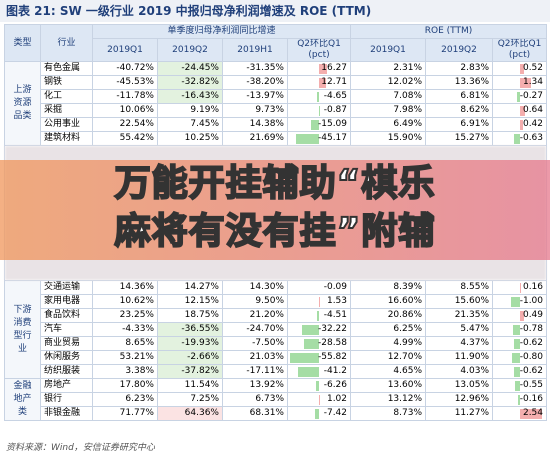 This screenshot has height=455, width=550. I want to click on change-text: -6.26, so click(335, 385).